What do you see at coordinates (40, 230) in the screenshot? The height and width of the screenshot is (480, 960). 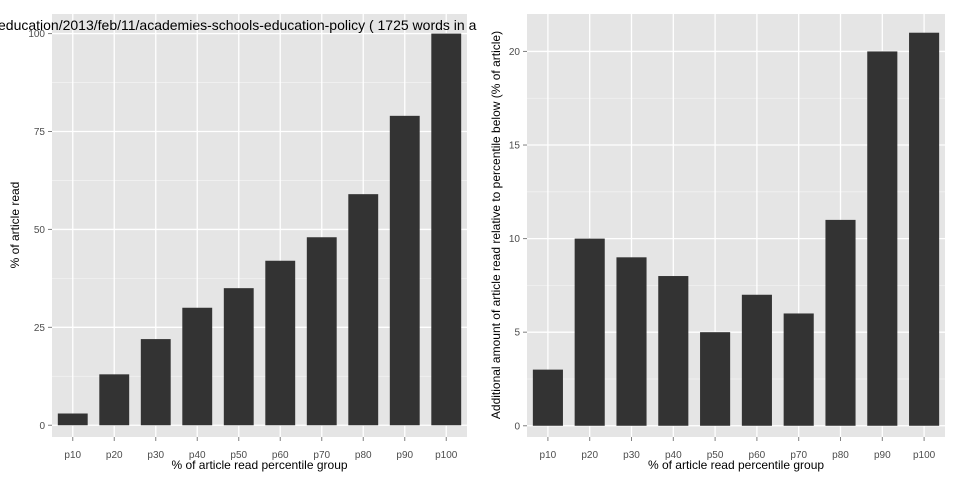 I see `y-tick-label: 50` at bounding box center [40, 230].